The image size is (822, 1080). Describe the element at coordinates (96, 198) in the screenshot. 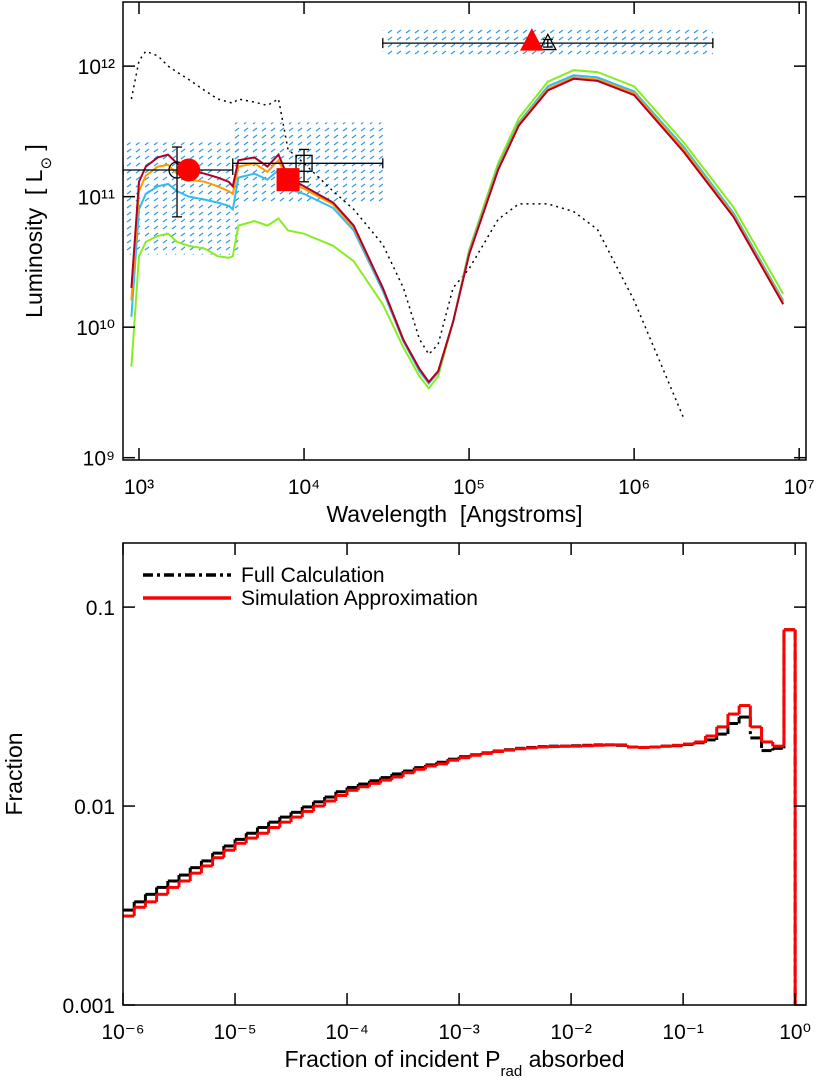

I see `y-tick-label: 10¹¹` at that location.